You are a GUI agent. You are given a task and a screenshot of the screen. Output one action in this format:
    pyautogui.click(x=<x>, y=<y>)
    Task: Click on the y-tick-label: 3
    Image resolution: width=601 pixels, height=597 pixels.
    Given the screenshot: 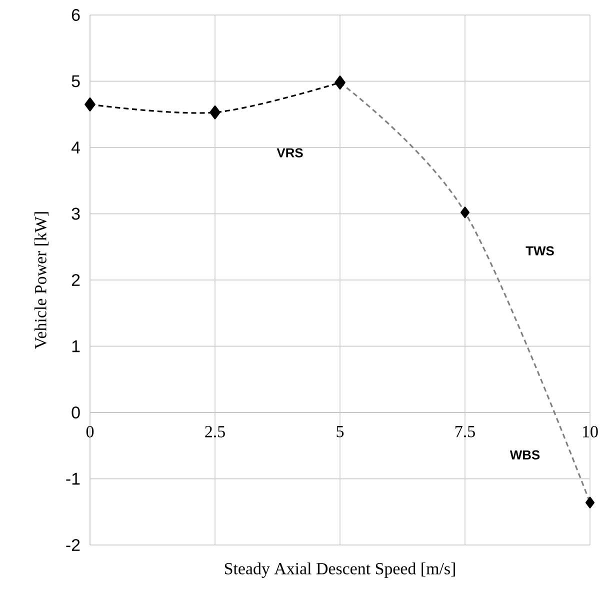 What is the action you would take?
    pyautogui.click(x=76, y=214)
    